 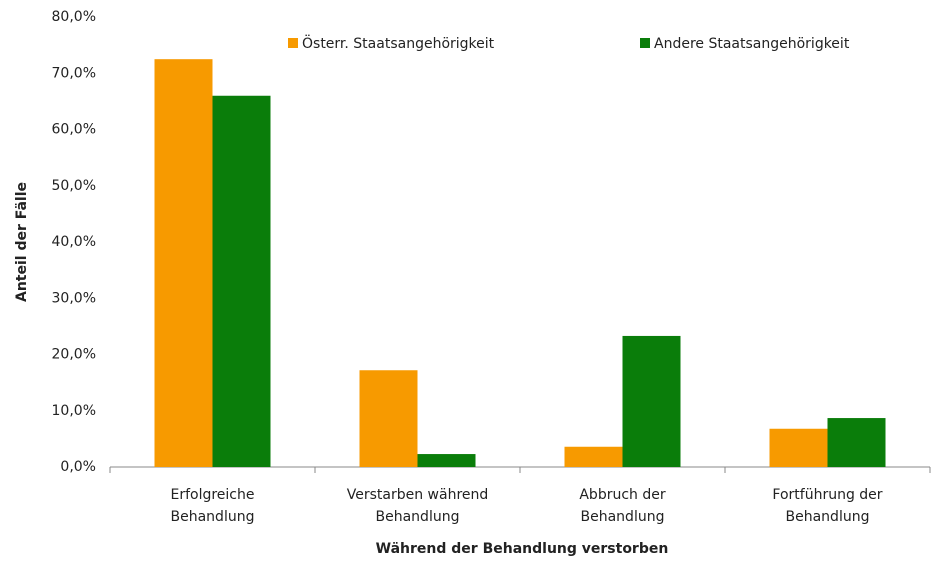 What do you see at coordinates (752, 44) in the screenshot?
I see `legend-label: Andere Staatsangehörigkeit` at bounding box center [752, 44].